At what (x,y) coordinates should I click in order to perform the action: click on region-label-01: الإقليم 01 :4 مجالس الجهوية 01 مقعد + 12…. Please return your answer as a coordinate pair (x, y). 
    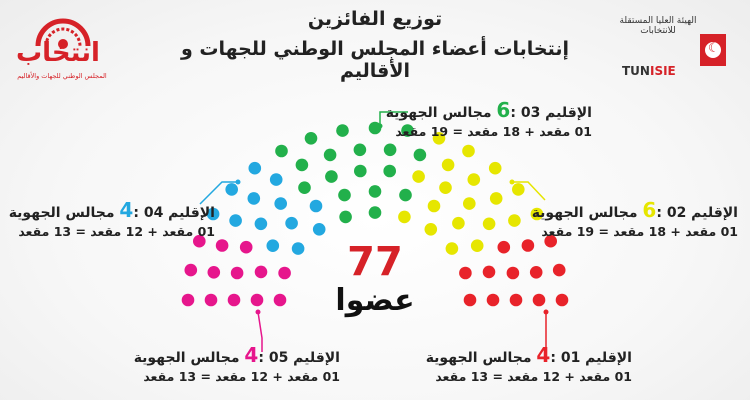
    Looking at the image, I should click on (528, 363).